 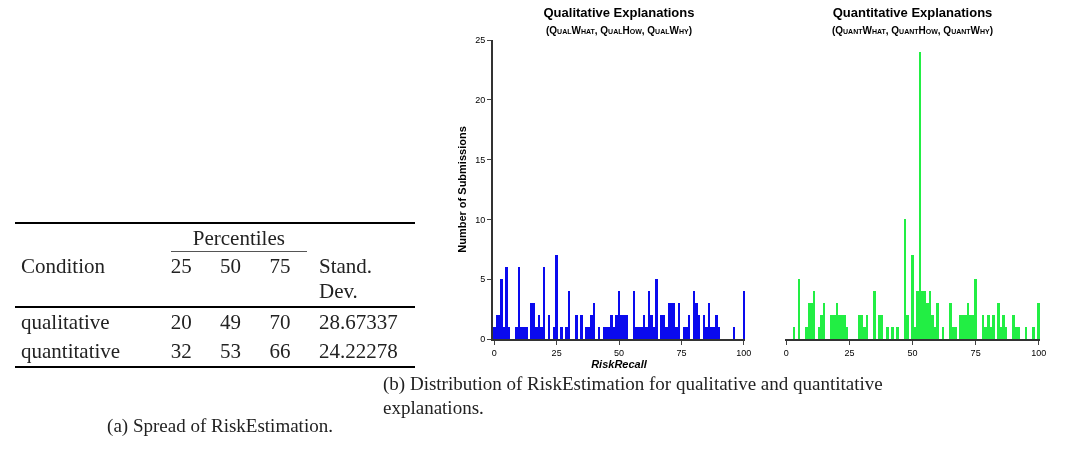 I want to click on y-axis-title: Number of Submissions, so click(x=462, y=189).